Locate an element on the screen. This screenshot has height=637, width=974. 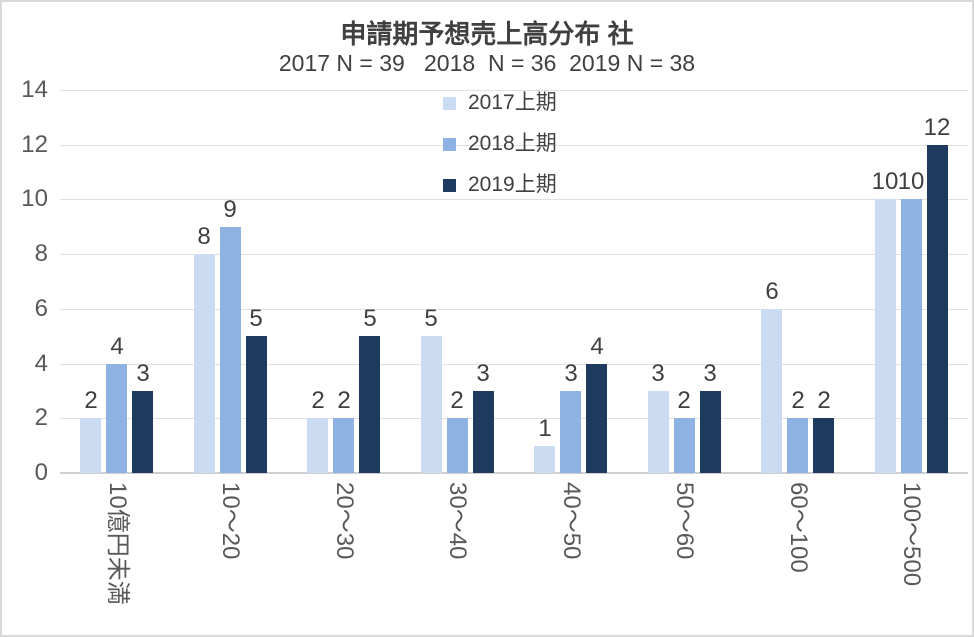
y-tick-label: 6 is located at coordinates (41, 308).